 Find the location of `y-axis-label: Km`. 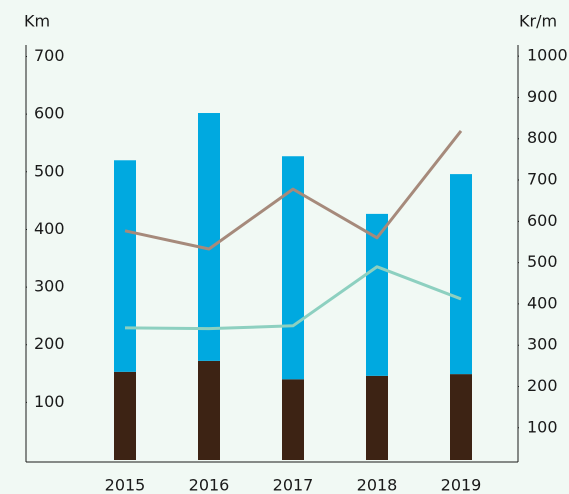

y-axis-label: Km is located at coordinates (37, 21).